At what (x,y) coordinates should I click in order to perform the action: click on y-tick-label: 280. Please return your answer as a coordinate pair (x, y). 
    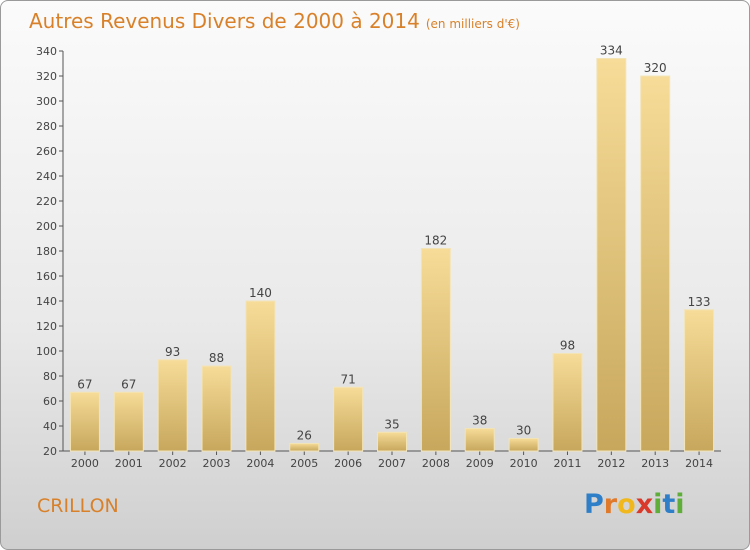
    Looking at the image, I should click on (46, 126).